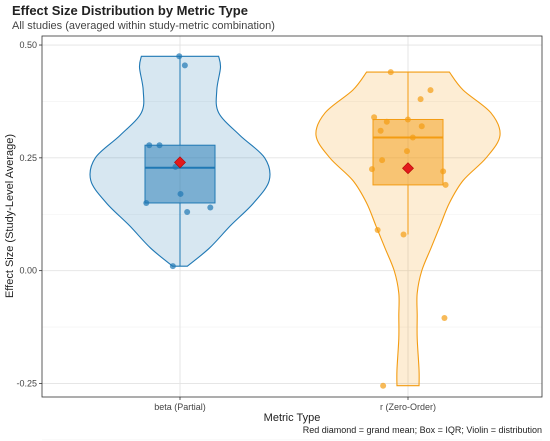 This screenshot has width=550, height=441. What do you see at coordinates (28, 45) in the screenshot?
I see `y-tick-label: 0.50` at bounding box center [28, 45].